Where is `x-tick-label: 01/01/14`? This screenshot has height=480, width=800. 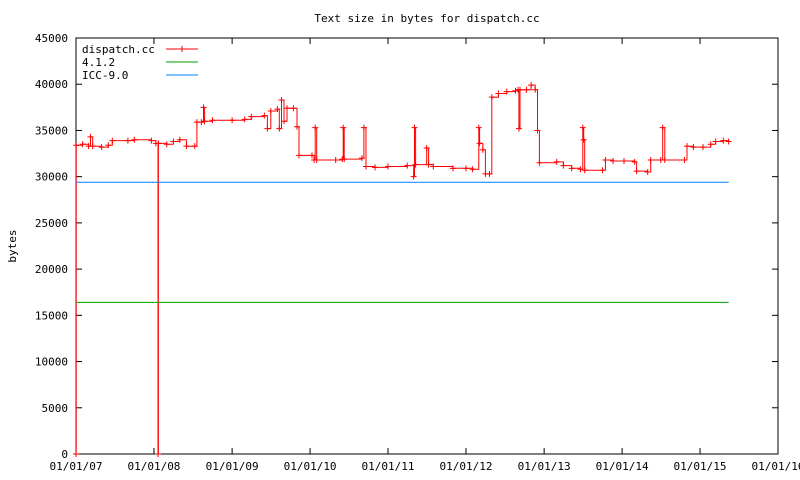
x-tick-label: 01/01/14 is located at coordinates (622, 466).